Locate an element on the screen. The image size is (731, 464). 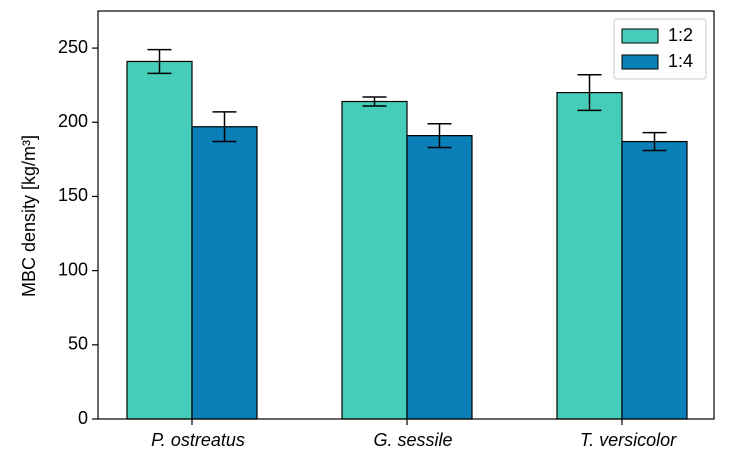
x-tick-label: P. ostreatus is located at coordinates (198, 440).